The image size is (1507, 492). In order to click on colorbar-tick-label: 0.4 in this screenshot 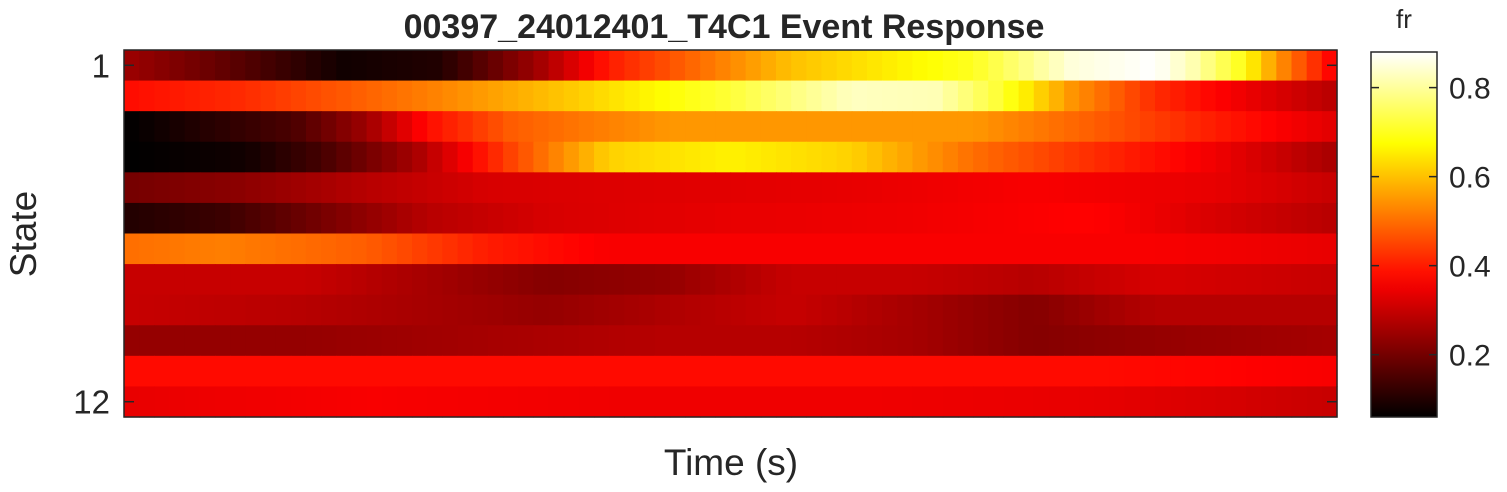, I will do `click(1470, 267)`.